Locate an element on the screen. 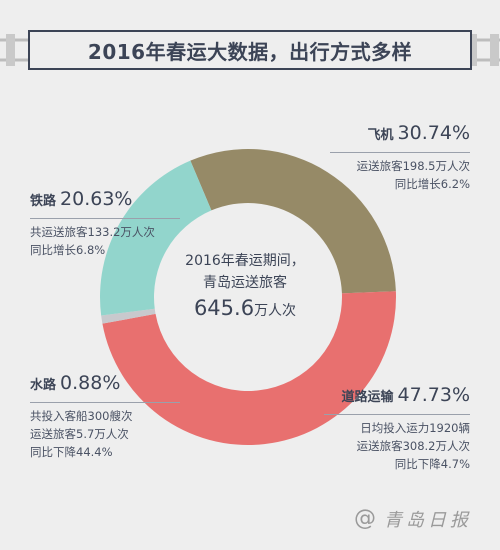 Image resolution: width=500 pixels, height=550 pixels. center-line-2: 青岛运送旅客 is located at coordinates (245, 283).